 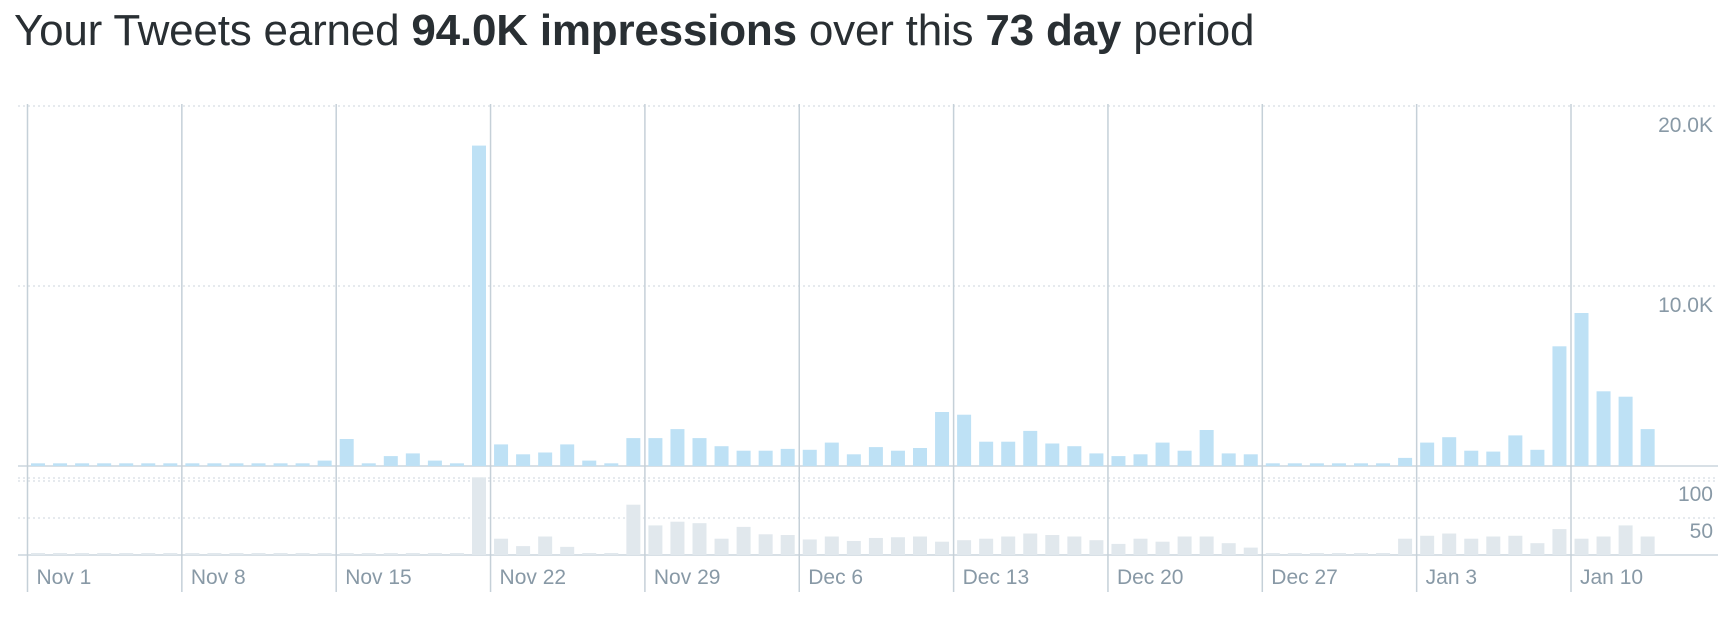 What do you see at coordinates (835, 577) in the screenshot?
I see `x-tick-label: Dec 6` at bounding box center [835, 577].